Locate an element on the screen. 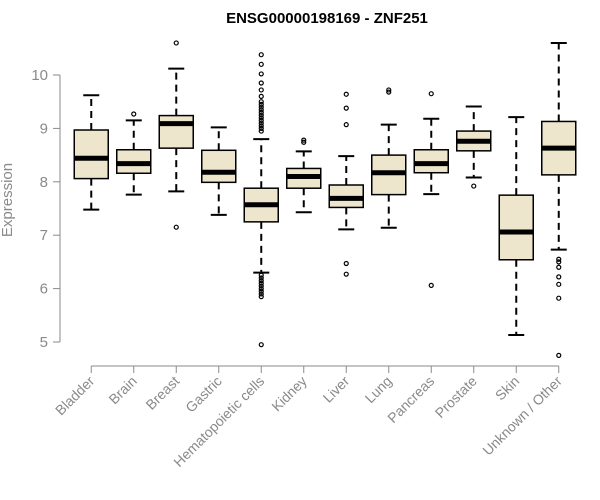 The width and height of the screenshot is (600, 500). y-tick-label: 8 is located at coordinates (44, 182).